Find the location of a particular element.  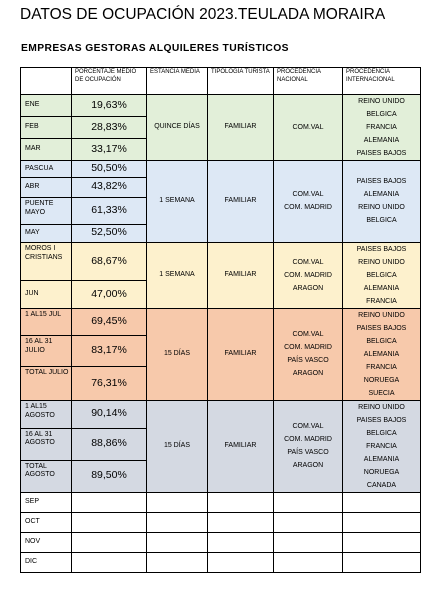

estancia-media: QUINCE DÍAS is located at coordinates (177, 127).